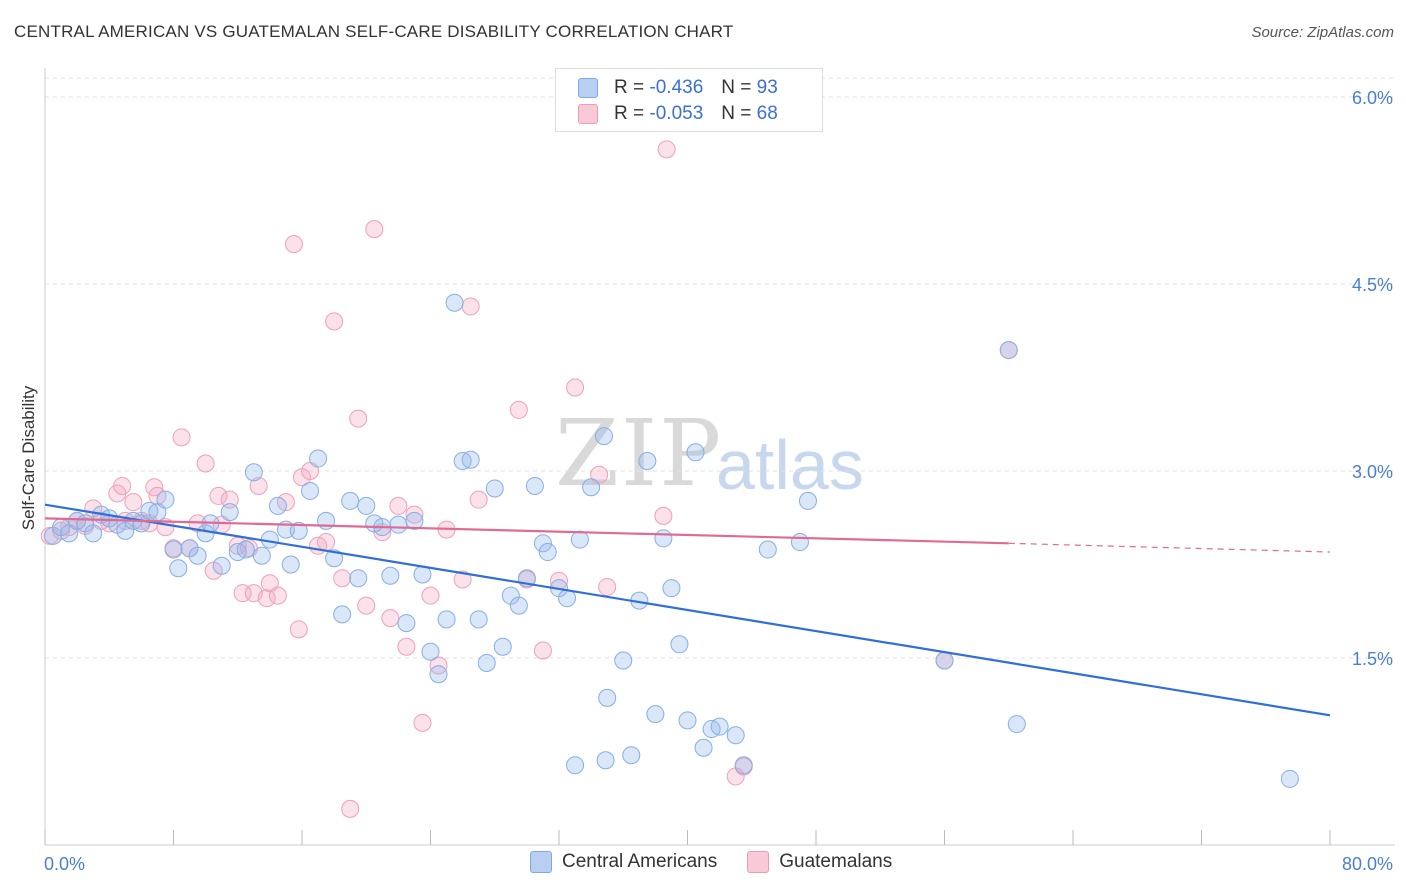  I want to click on legend-swatch-blue, so click(541, 862).